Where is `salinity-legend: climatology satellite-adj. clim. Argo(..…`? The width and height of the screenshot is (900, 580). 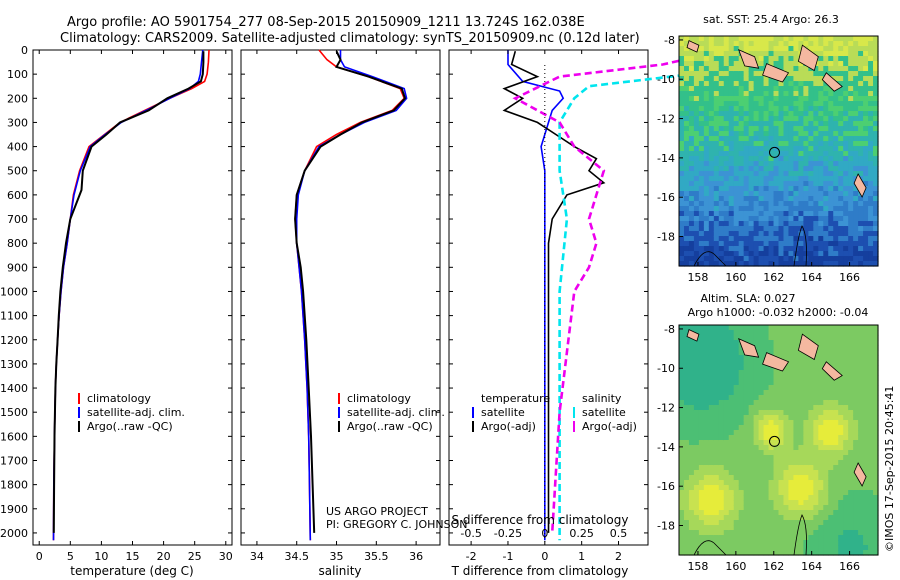
salinity-legend: climatology satellite-adj. clim. Argo(..… is located at coordinates (391, 412).